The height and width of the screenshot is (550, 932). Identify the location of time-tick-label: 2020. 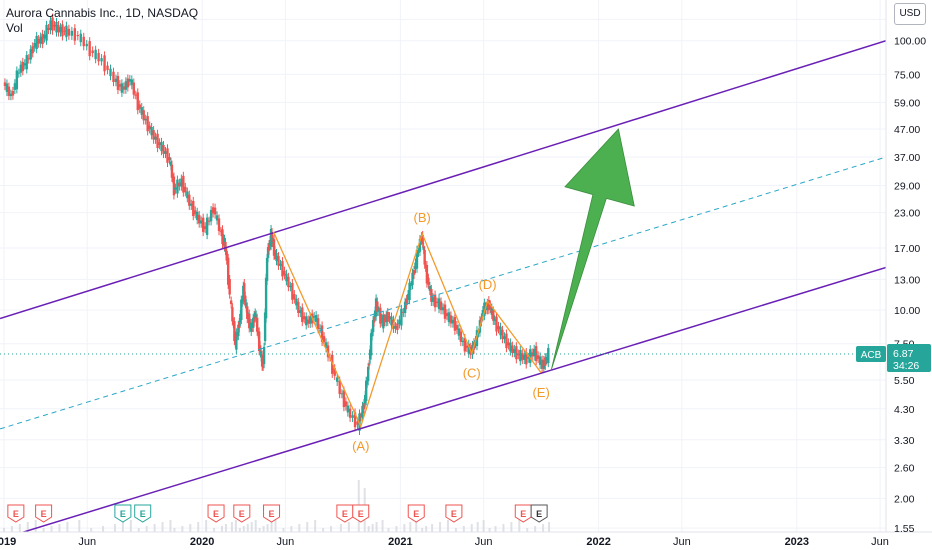
(202, 542).